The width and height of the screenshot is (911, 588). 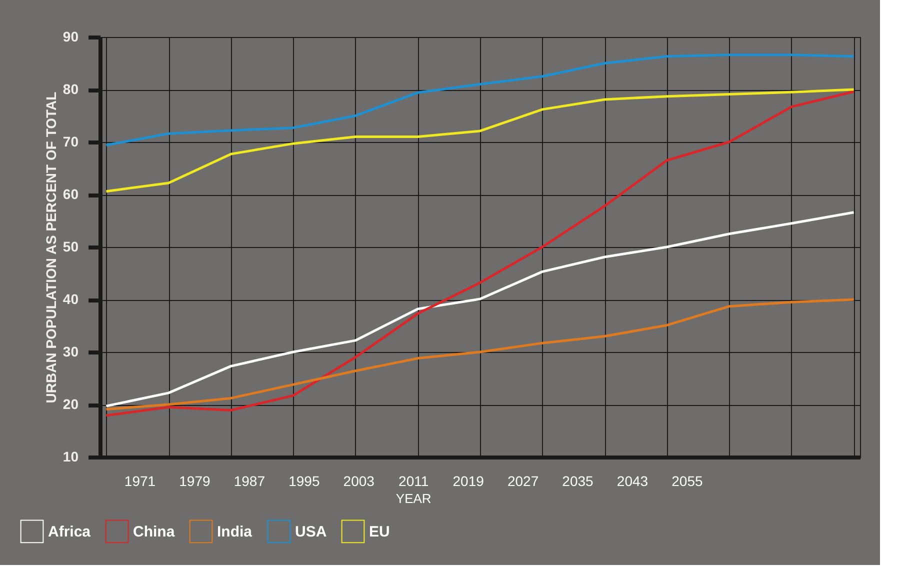 I want to click on y-tick-label: 70, so click(x=70, y=142).